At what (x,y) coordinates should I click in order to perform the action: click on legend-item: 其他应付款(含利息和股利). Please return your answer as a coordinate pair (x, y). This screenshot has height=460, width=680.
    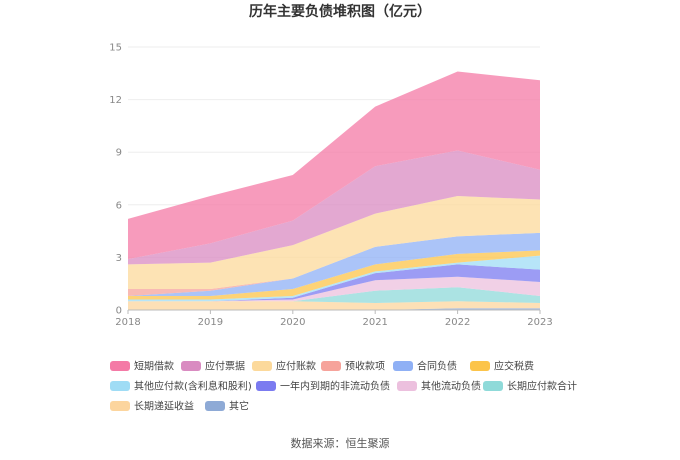
    Looking at the image, I should click on (181, 386).